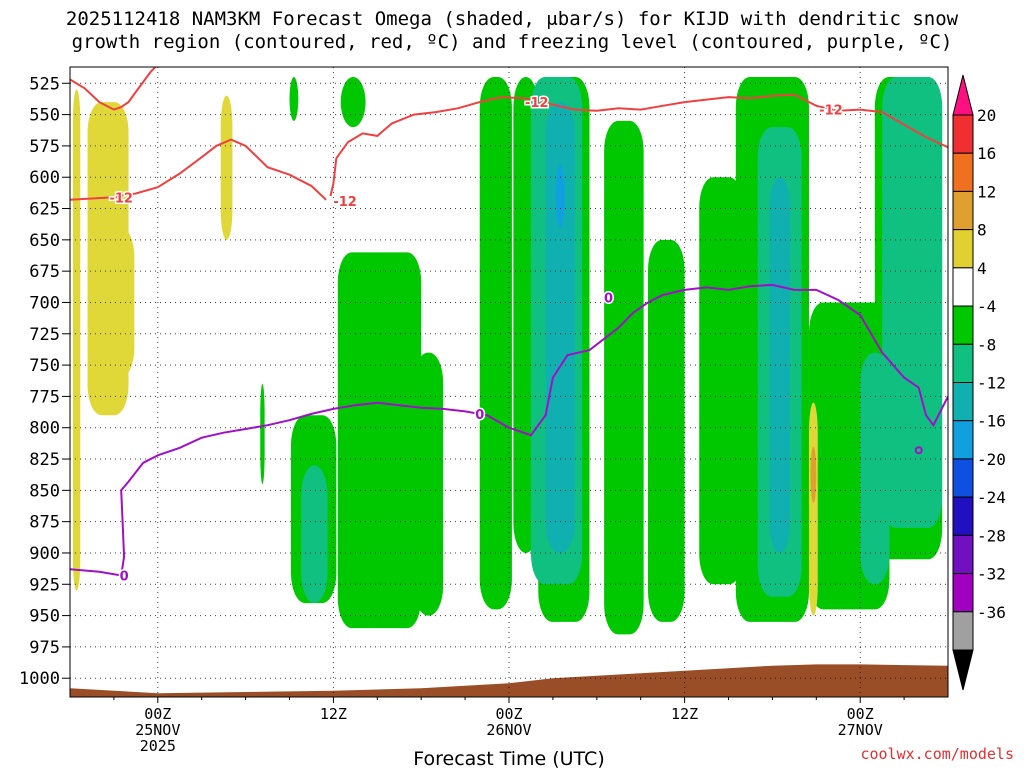  What do you see at coordinates (44, 429) in the screenshot?
I see `y-tick-label: 800` at bounding box center [44, 429].